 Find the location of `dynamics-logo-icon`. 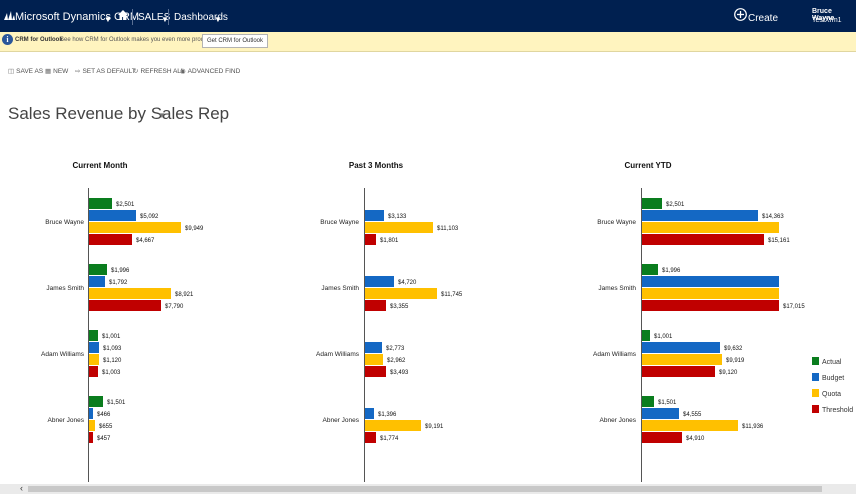

dynamics-logo-icon is located at coordinates (9, 15).